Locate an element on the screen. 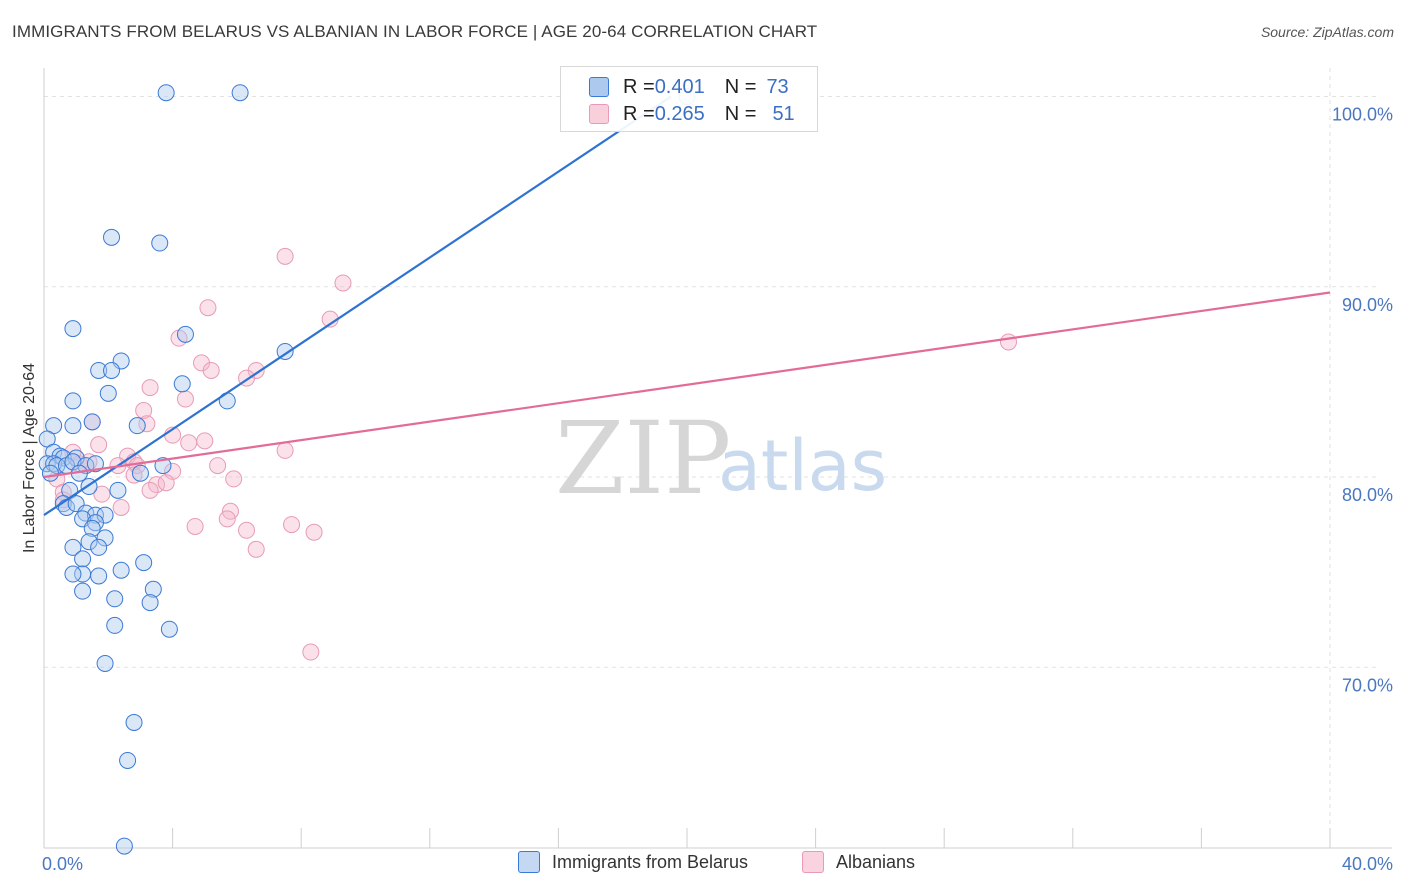 This screenshot has height=892, width=1406. legend-row-albanians: R = 0.265 N = 51 is located at coordinates (692, 114).